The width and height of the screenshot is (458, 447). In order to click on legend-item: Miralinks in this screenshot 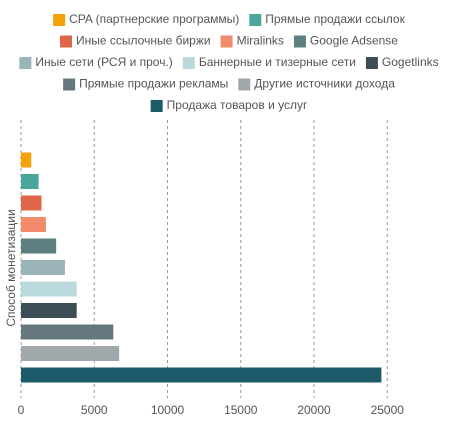, I will do `click(252, 41)`.